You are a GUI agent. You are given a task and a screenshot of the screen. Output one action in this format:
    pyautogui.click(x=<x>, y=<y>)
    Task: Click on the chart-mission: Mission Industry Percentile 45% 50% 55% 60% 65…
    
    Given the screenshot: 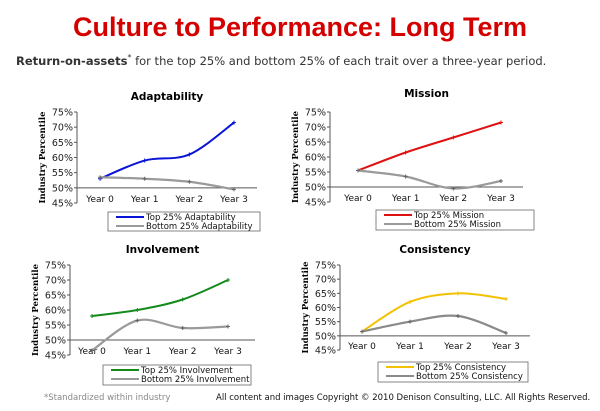 What is the action you would take?
    pyautogui.click(x=413, y=159)
    